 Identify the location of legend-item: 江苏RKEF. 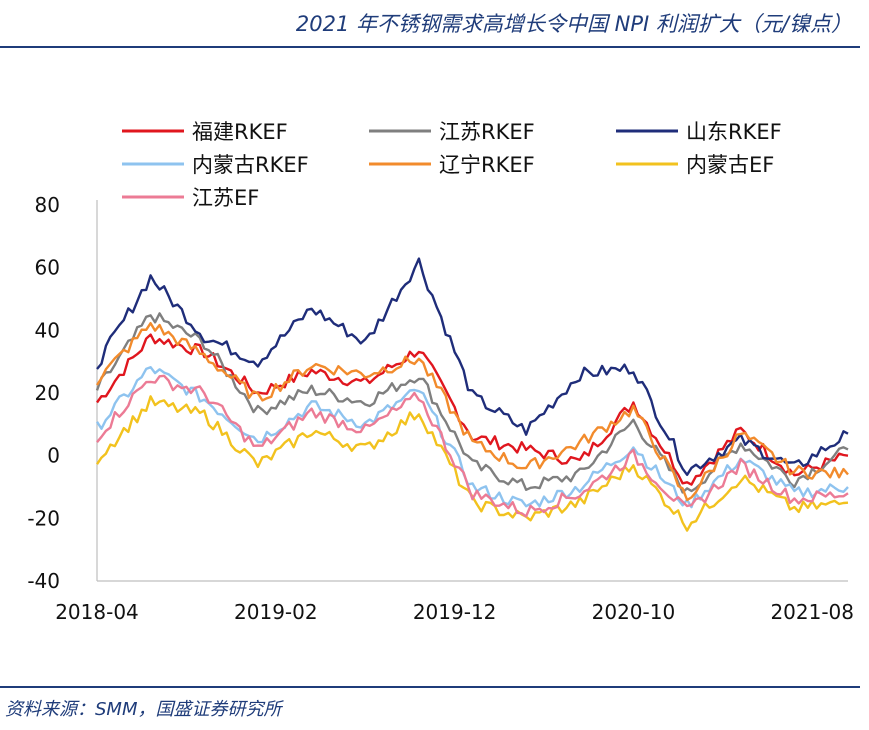
(452, 132).